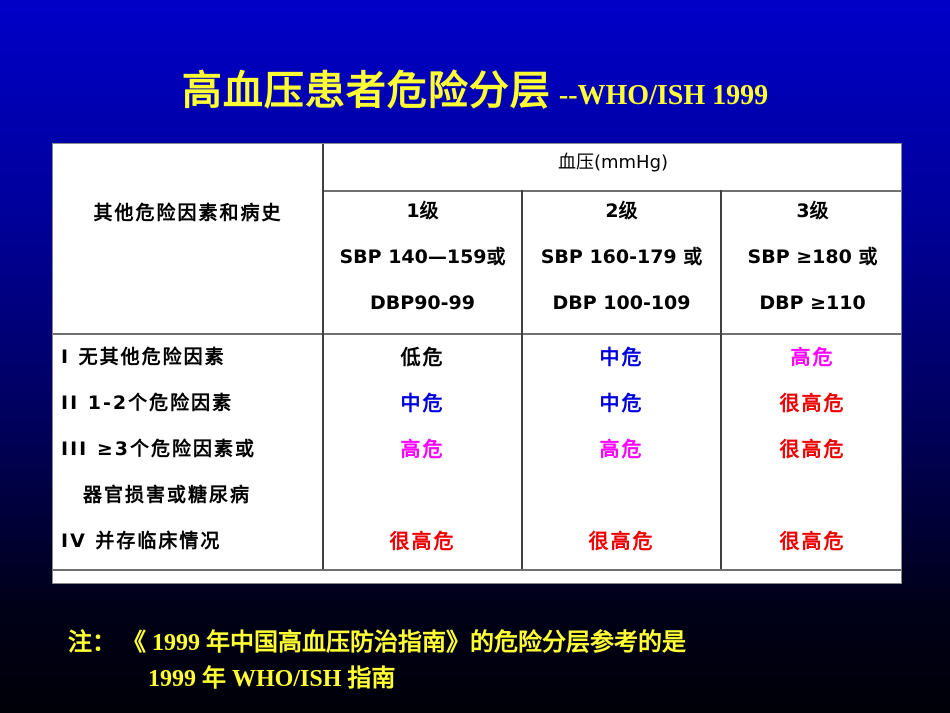 Image resolution: width=950 pixels, height=713 pixels. I want to click on row-label: III ≥3个危险因素或, so click(158, 449).